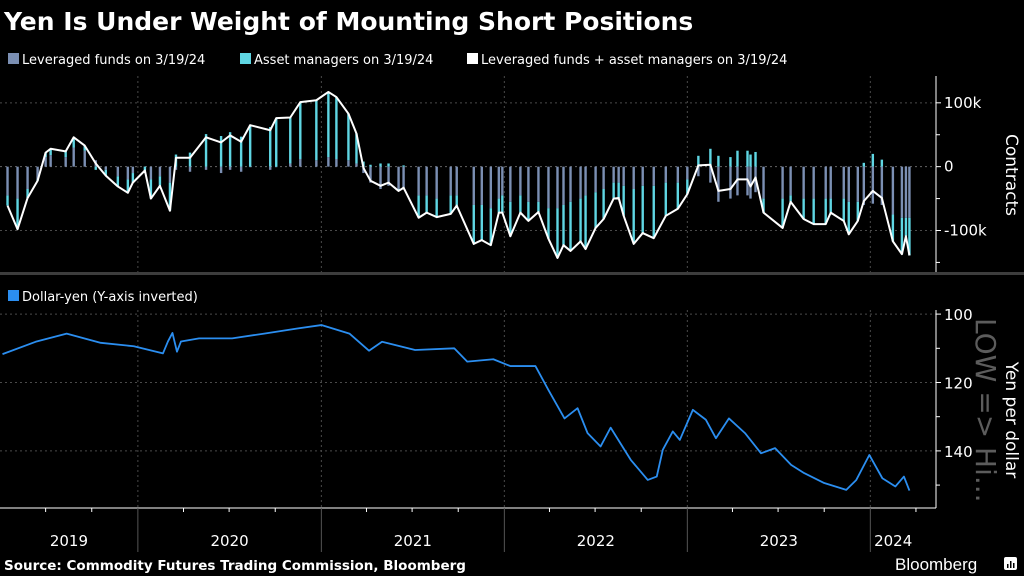  I want to click on y-tick-label: 120, so click(958, 383).